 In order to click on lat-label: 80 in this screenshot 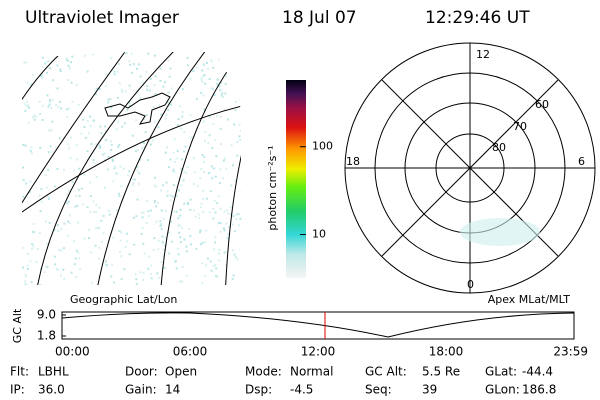, I will do `click(499, 147)`.